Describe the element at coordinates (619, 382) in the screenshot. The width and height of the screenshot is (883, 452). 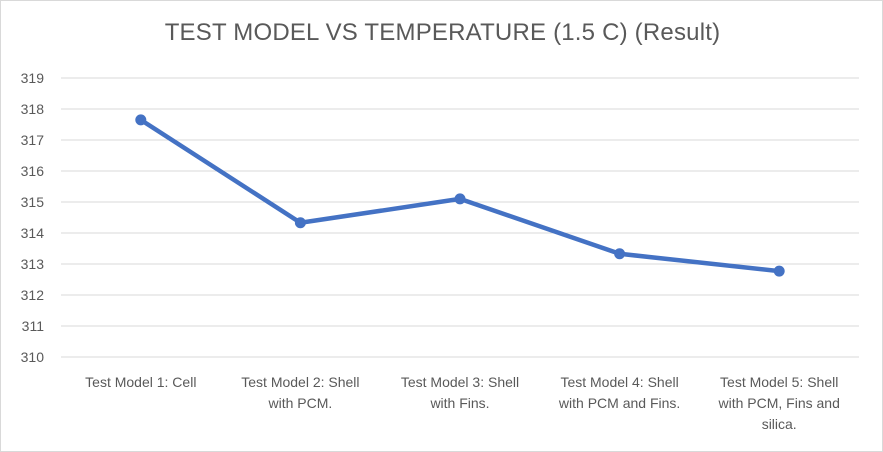
I see `x-tick-label: Test Model 4: Shell` at that location.